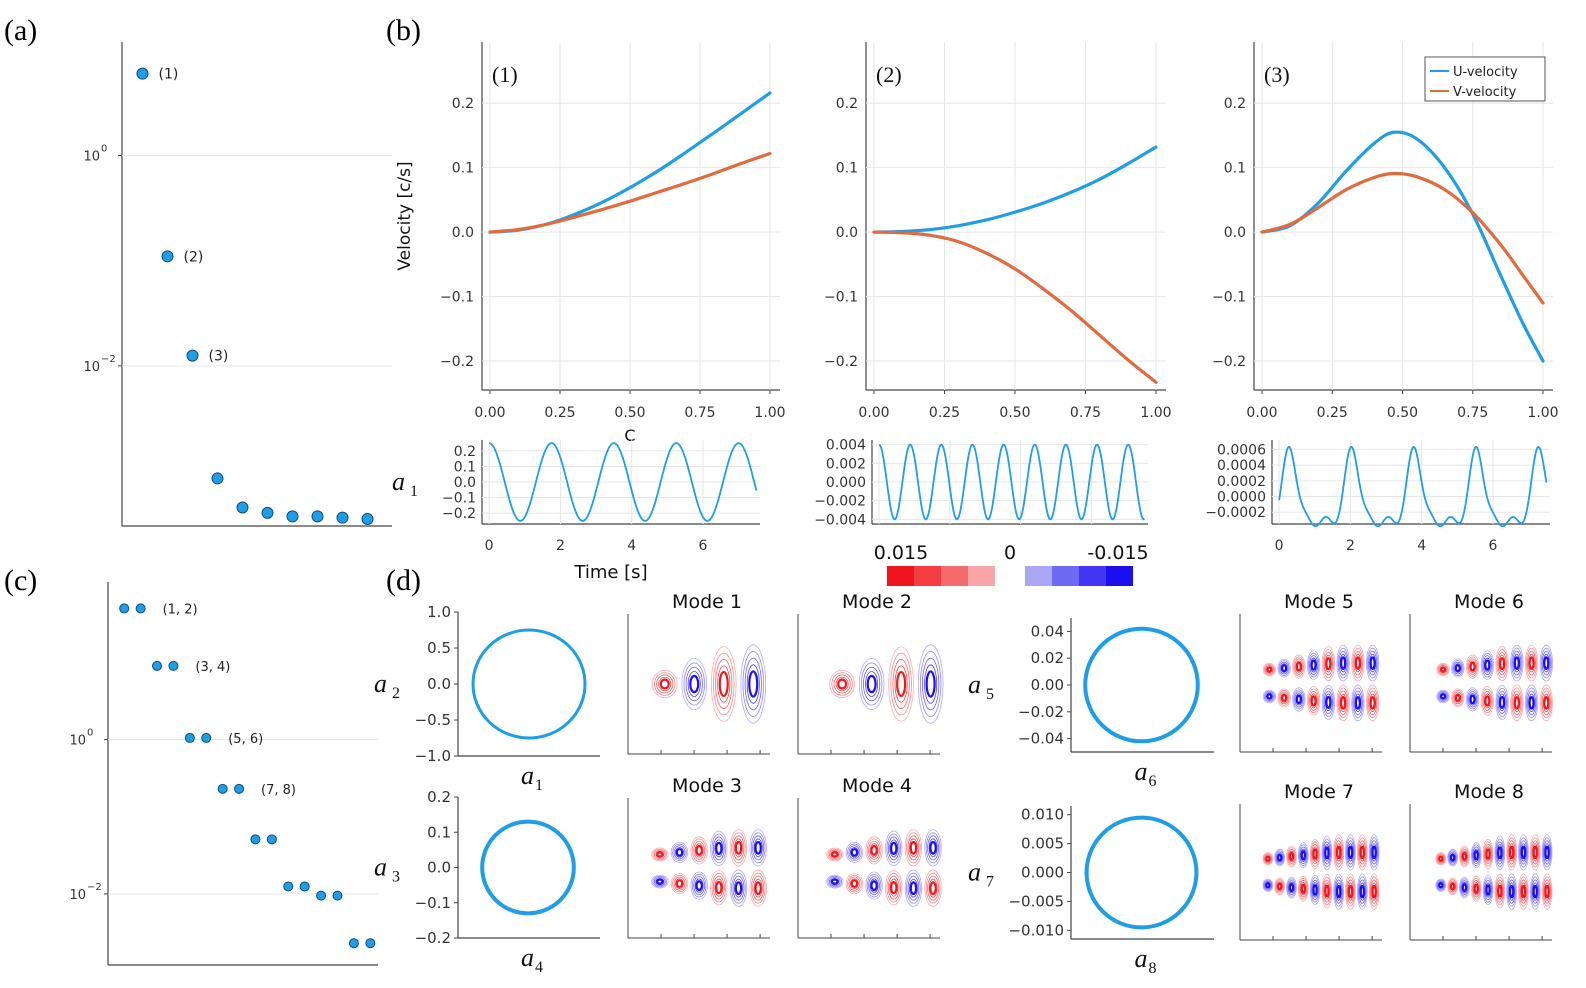 The height and width of the screenshot is (988, 1586). What do you see at coordinates (457, 362) in the screenshot?
I see `y-tick-label: −0.2` at bounding box center [457, 362].